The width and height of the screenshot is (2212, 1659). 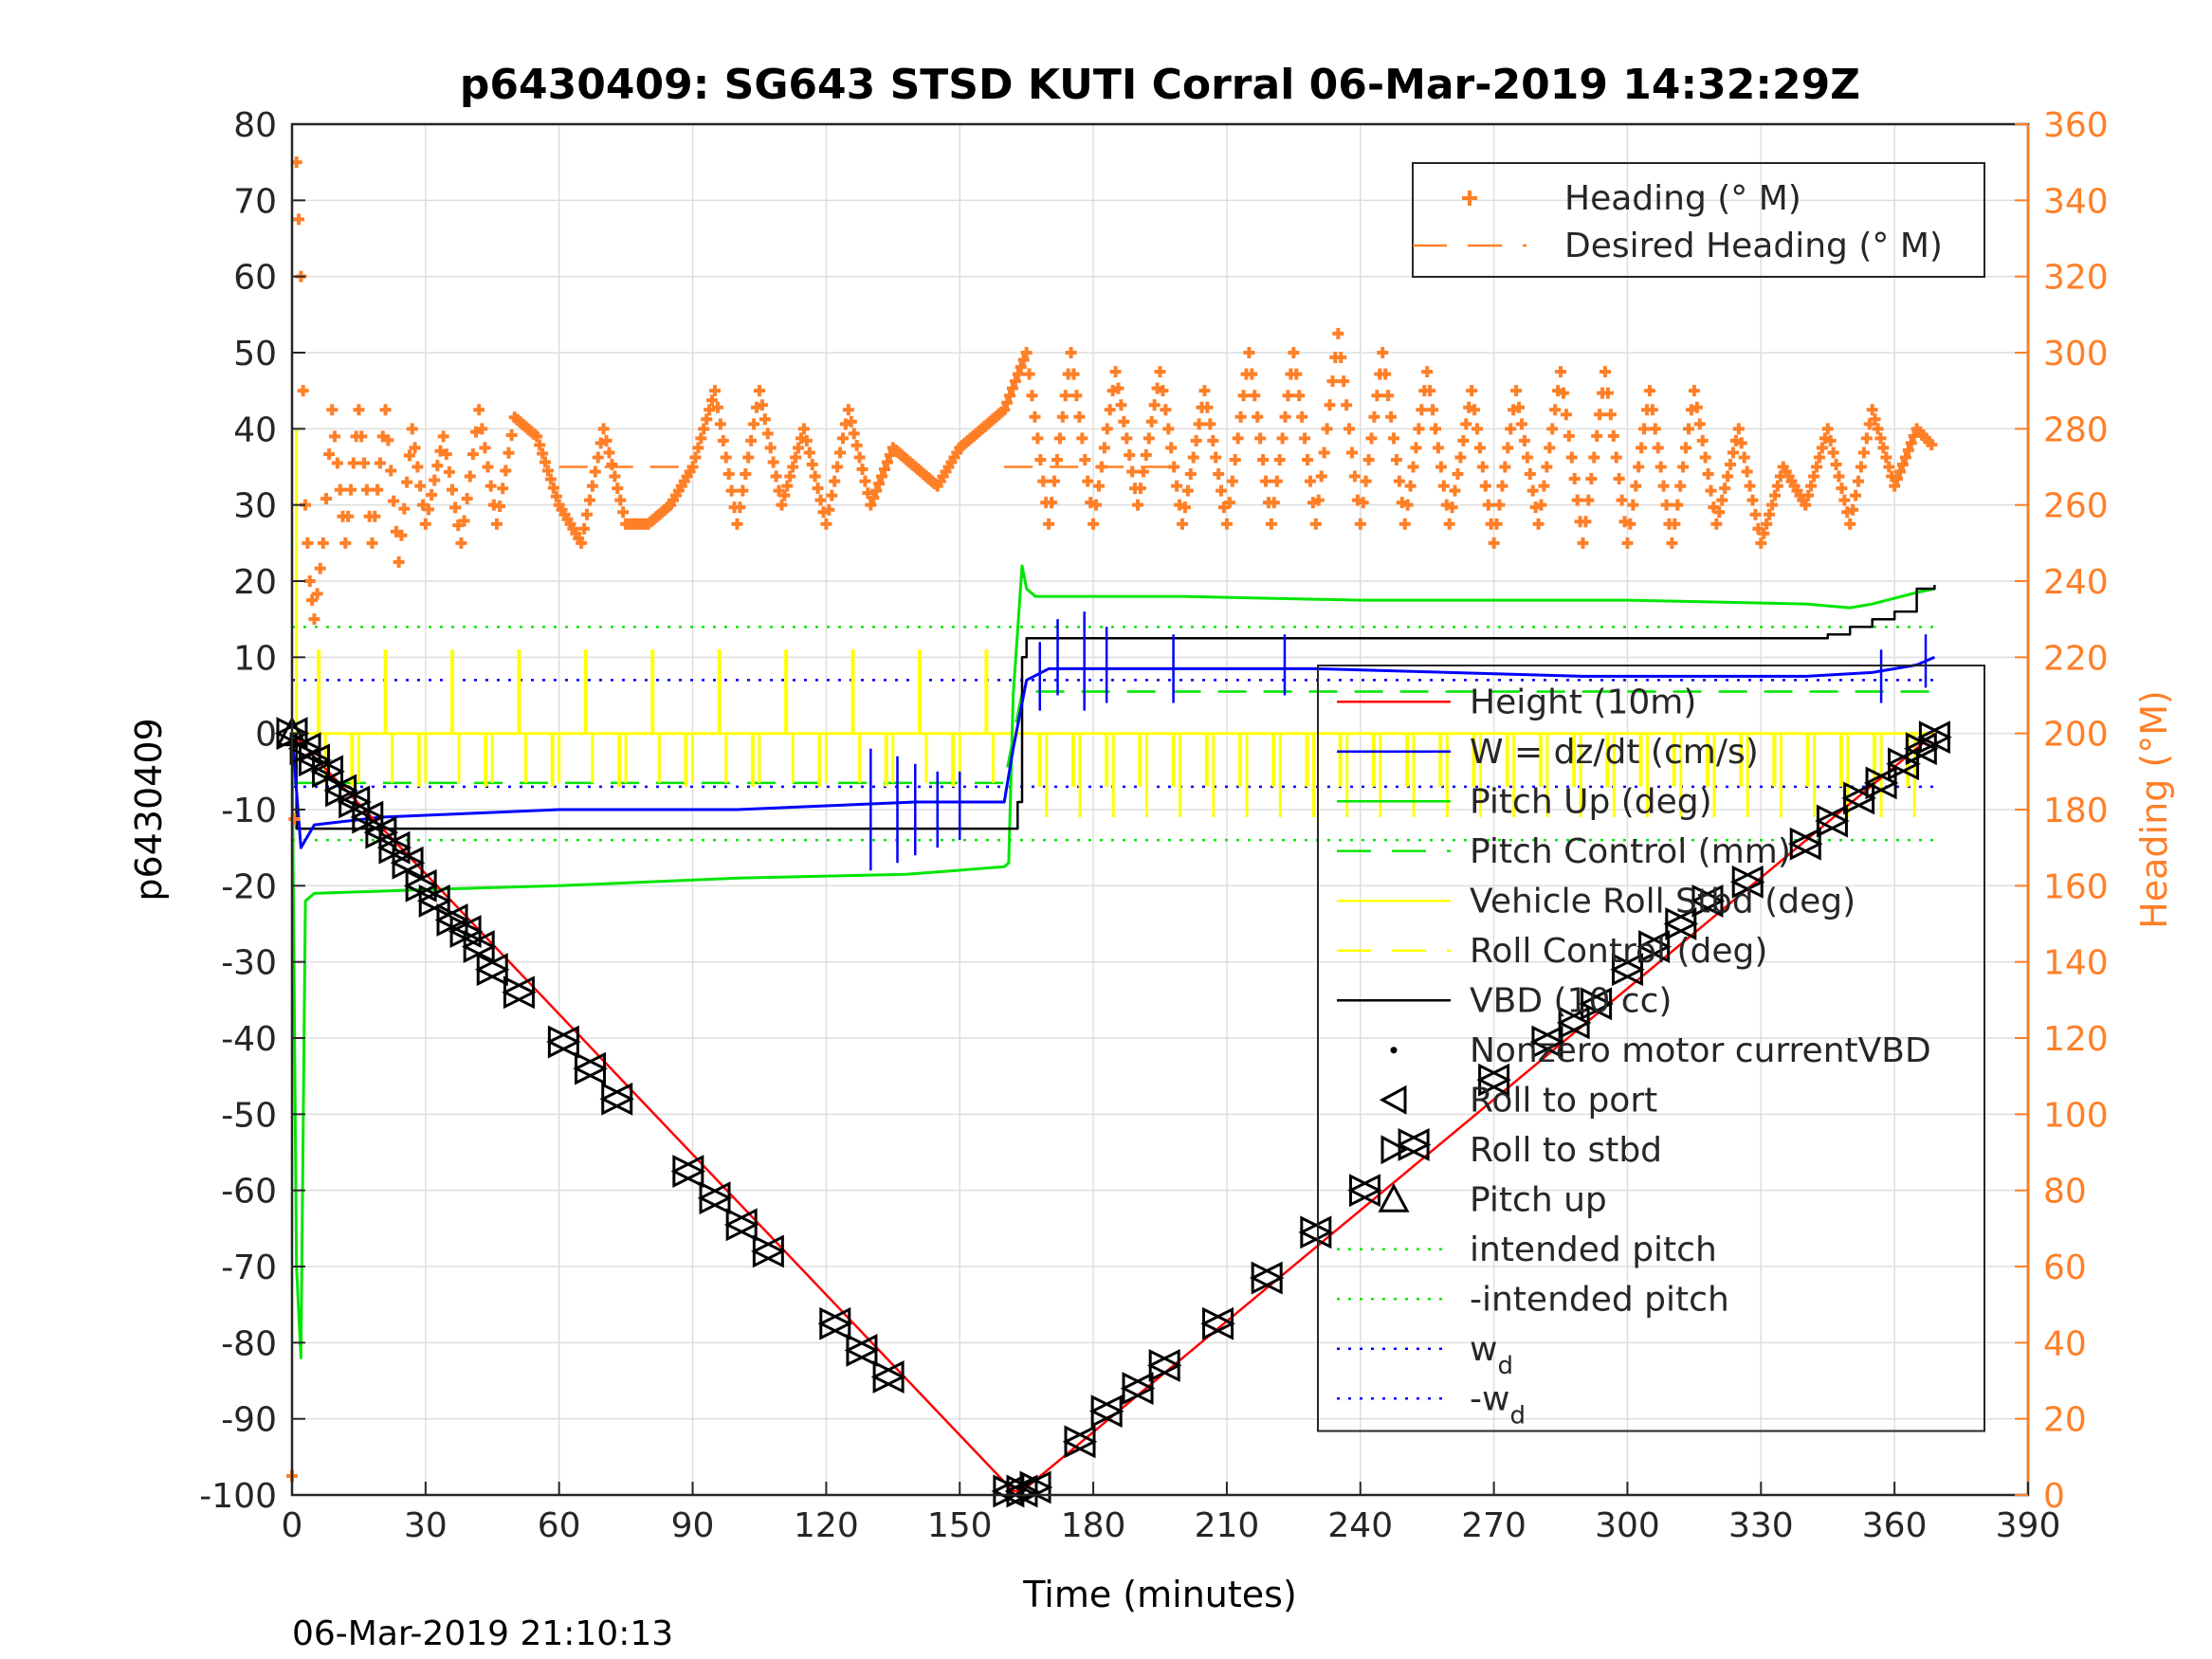 What do you see at coordinates (1360, 1525) in the screenshot?
I see `x-tick-label: 240` at bounding box center [1360, 1525].